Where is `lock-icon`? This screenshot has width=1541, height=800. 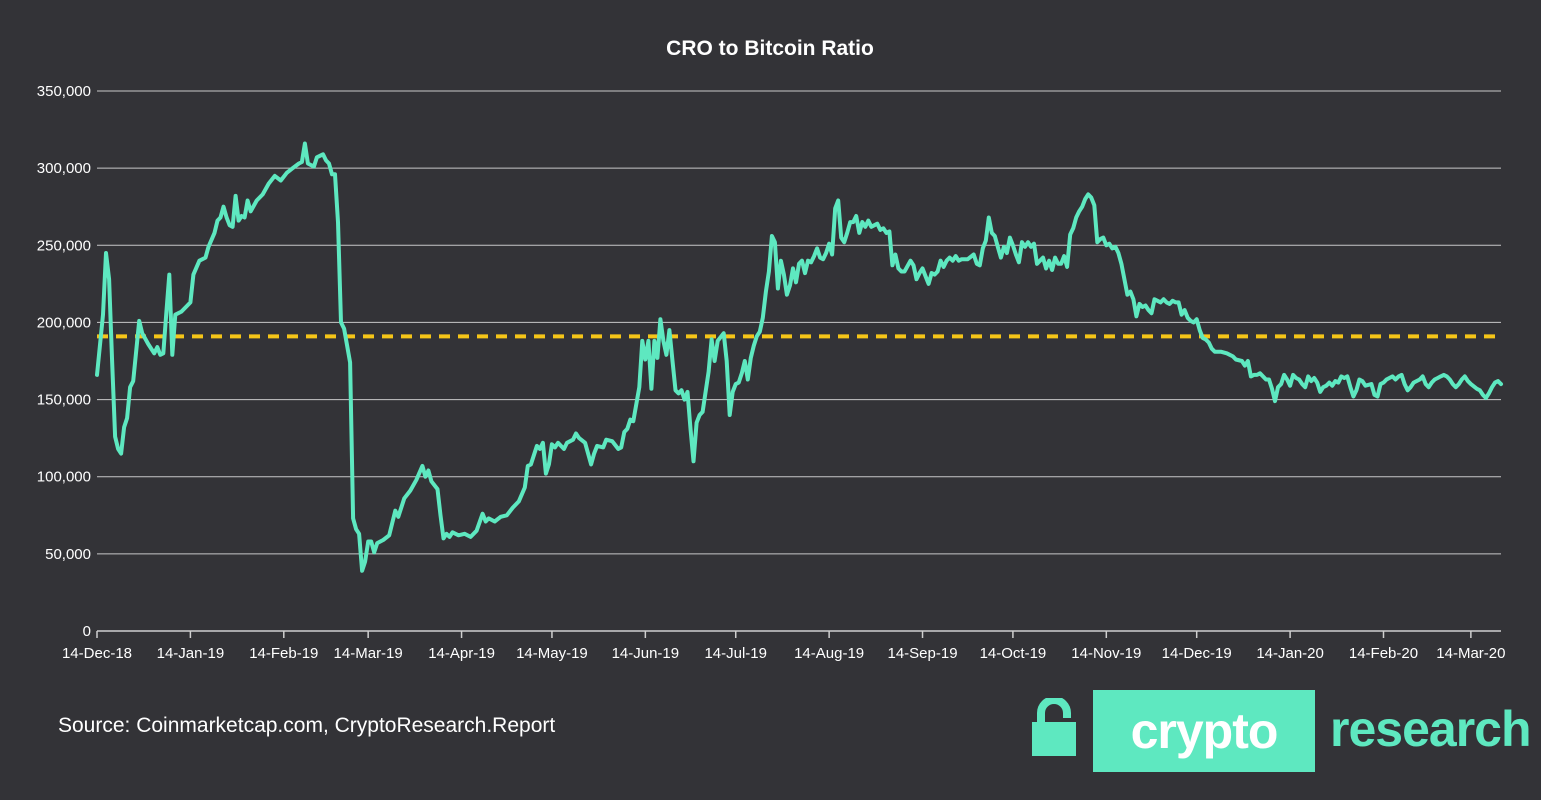 lock-icon is located at coordinates (1054, 727).